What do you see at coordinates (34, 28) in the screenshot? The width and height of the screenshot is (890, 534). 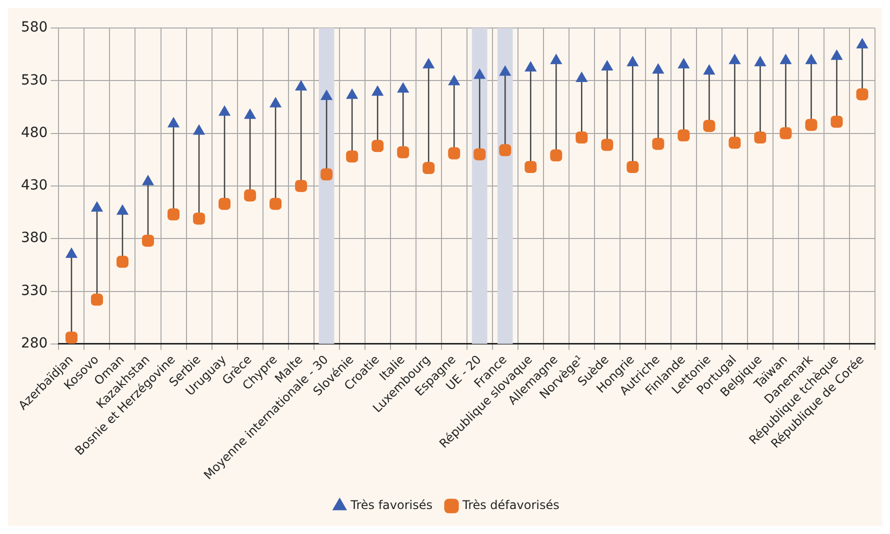 I see `y-tick-label: 580` at bounding box center [34, 28].